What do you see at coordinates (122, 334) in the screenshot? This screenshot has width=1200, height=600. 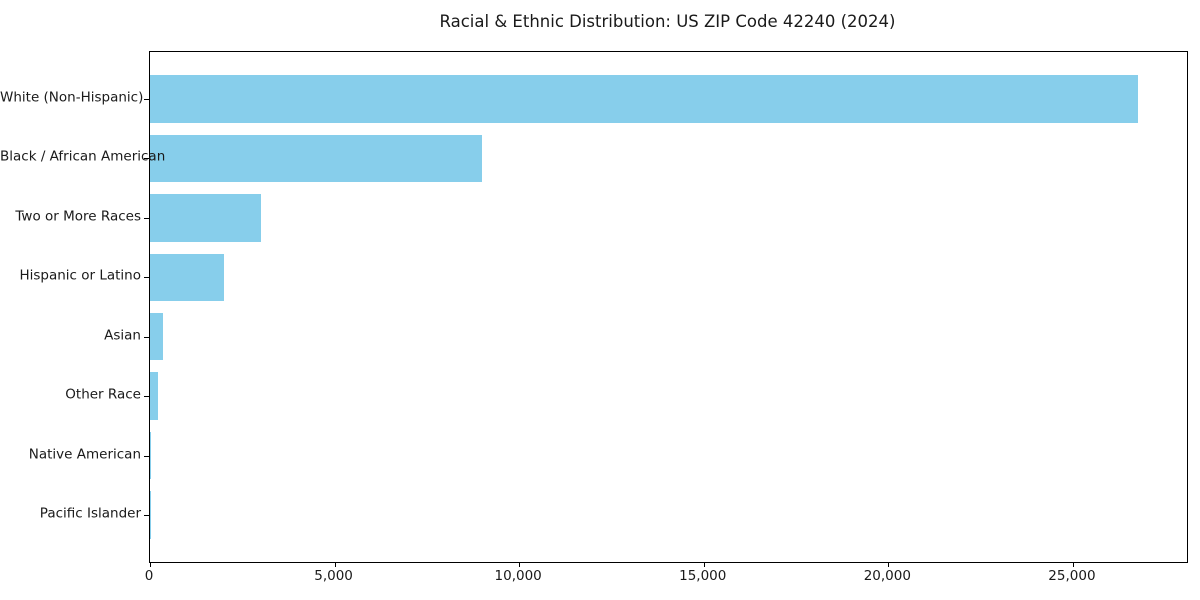 I see `y-axis-category-label: Asian` at bounding box center [122, 334].